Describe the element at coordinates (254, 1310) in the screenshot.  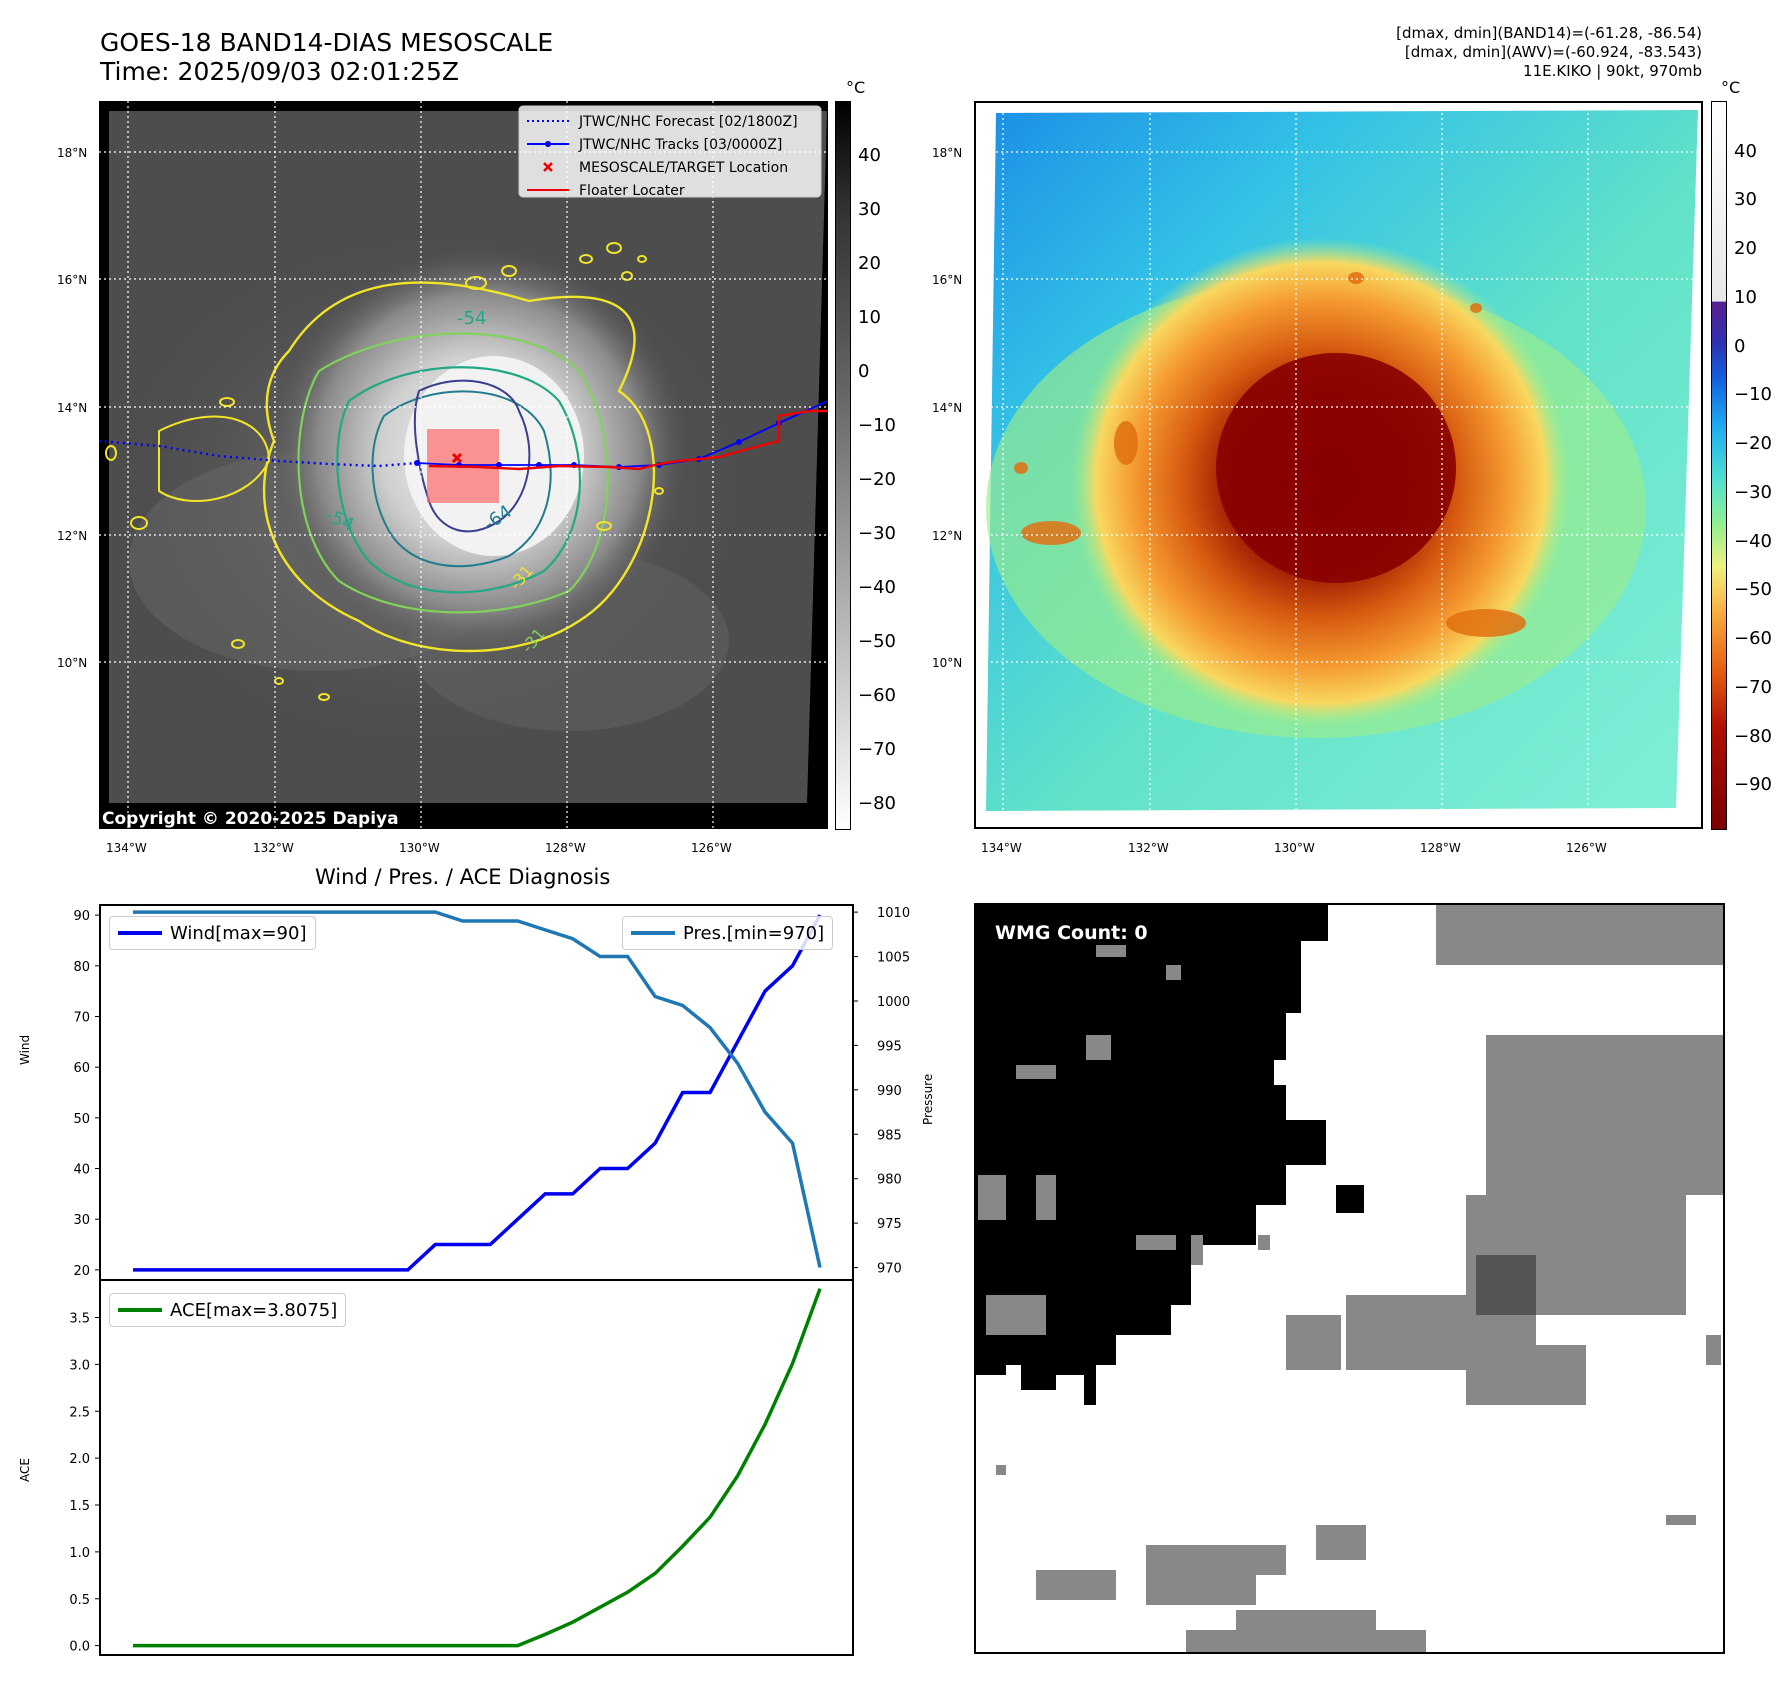
I see `ace-legend-label: ACE[max=3.8075]` at that location.